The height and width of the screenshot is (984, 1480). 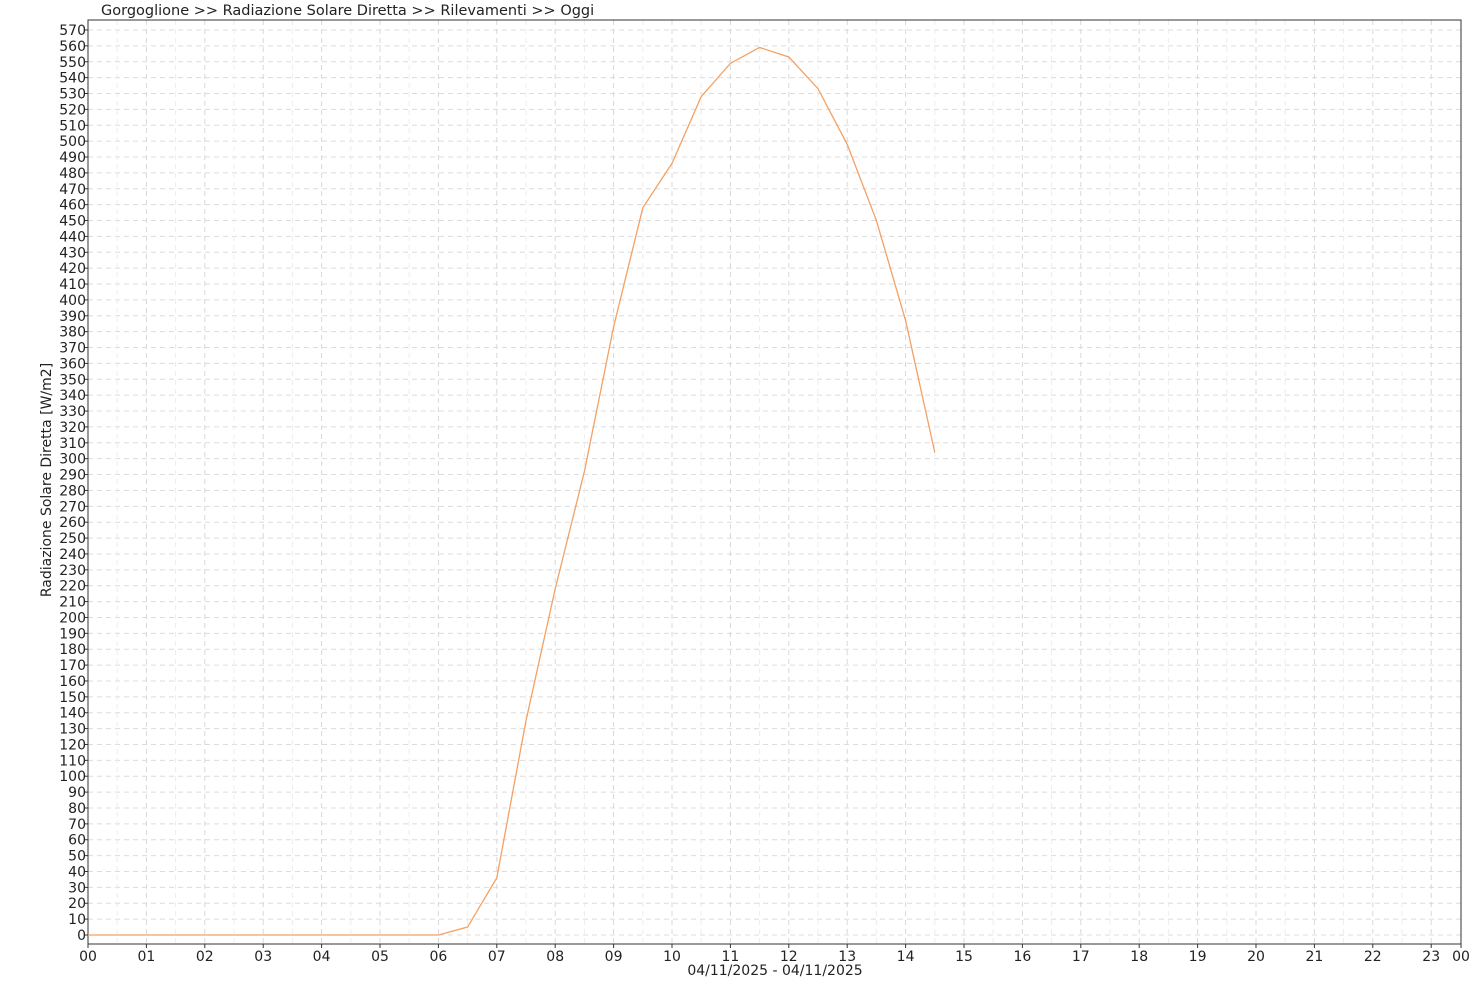 I want to click on y-tick-label: 80, so click(x=77, y=809).